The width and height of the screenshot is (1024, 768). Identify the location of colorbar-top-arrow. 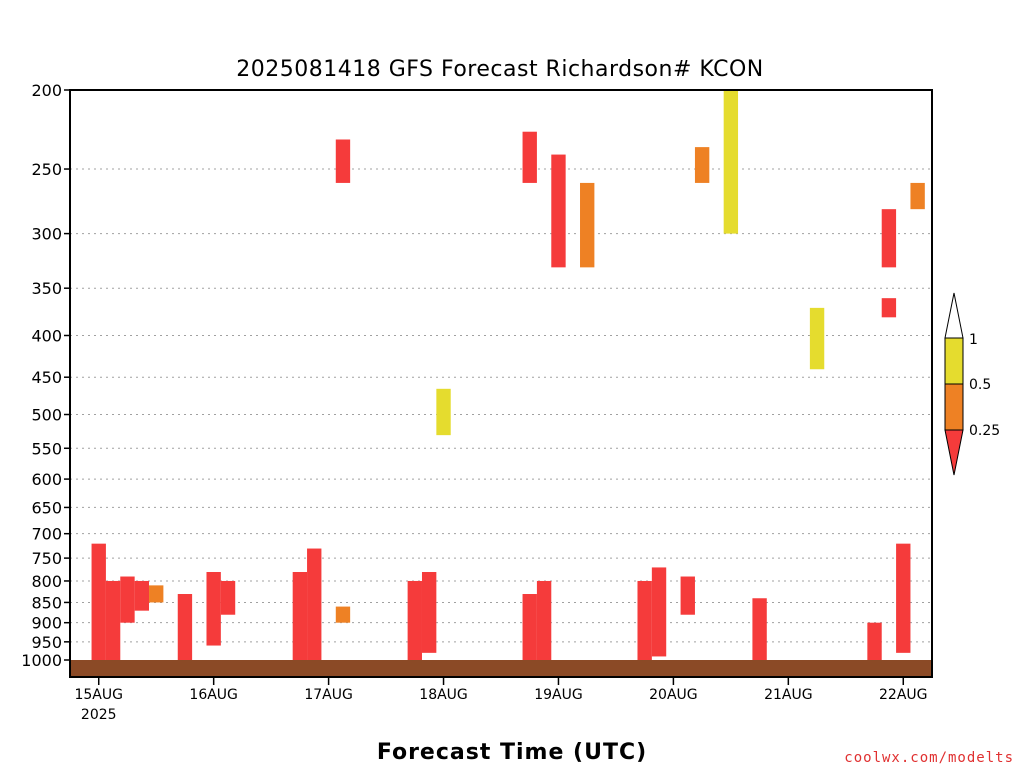
(954, 315).